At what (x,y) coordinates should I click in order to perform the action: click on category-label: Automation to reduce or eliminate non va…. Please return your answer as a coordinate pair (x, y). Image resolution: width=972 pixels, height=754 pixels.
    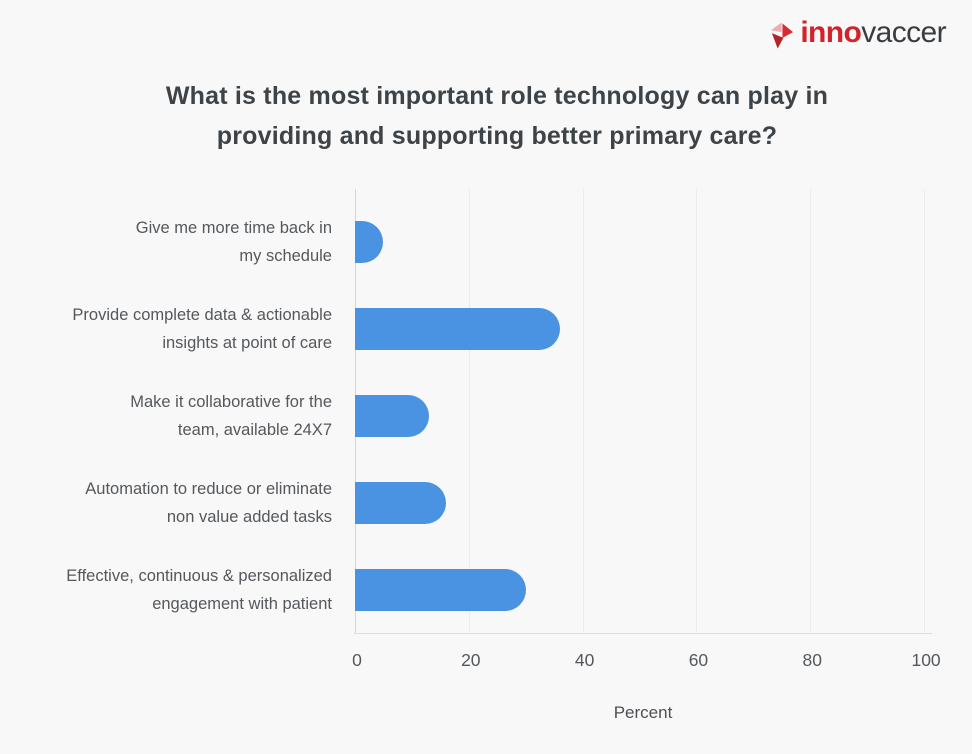
    Looking at the image, I should click on (208, 503).